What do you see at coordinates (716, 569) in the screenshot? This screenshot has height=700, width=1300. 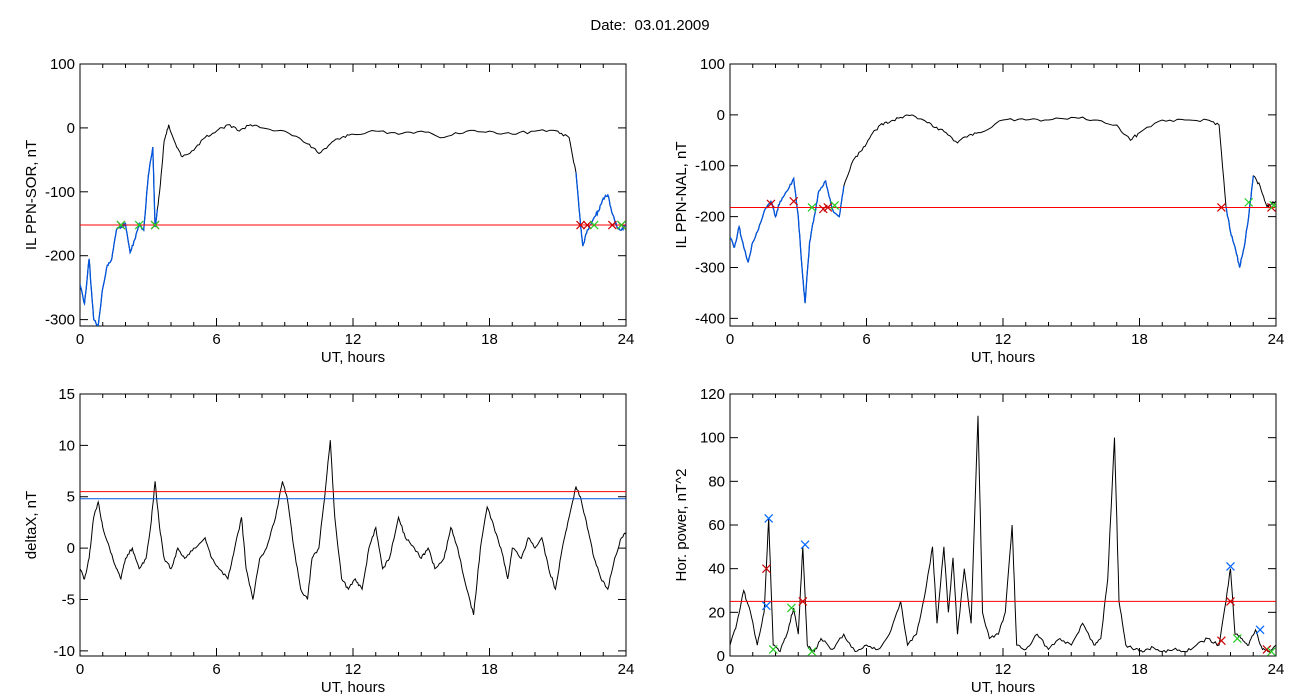 I see `power-ytick-label: 40` at bounding box center [716, 569].